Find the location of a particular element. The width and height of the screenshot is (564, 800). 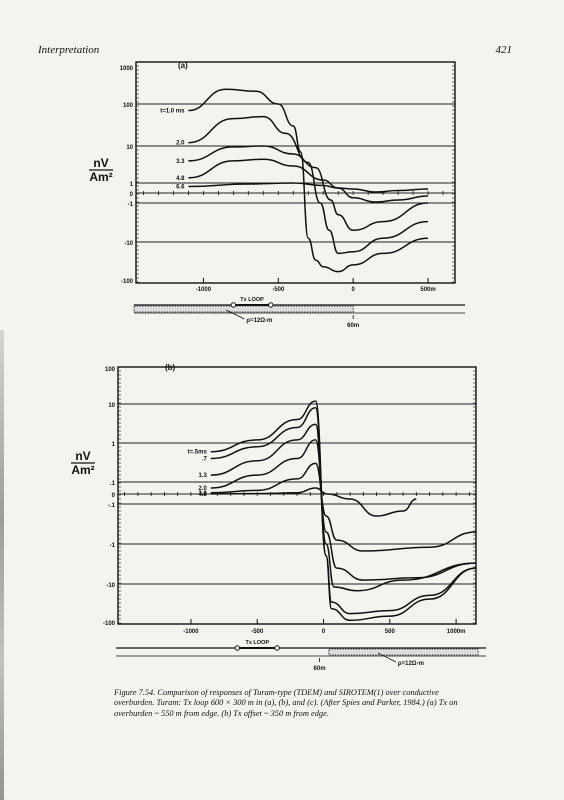

series-label: t=.5ms is located at coordinates (198, 453).